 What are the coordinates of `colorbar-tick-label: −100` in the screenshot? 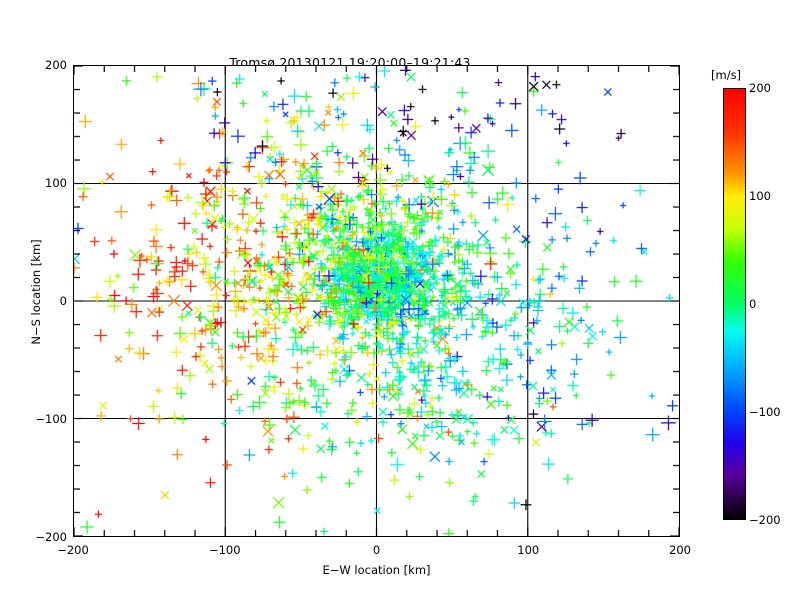 It's located at (765, 412).